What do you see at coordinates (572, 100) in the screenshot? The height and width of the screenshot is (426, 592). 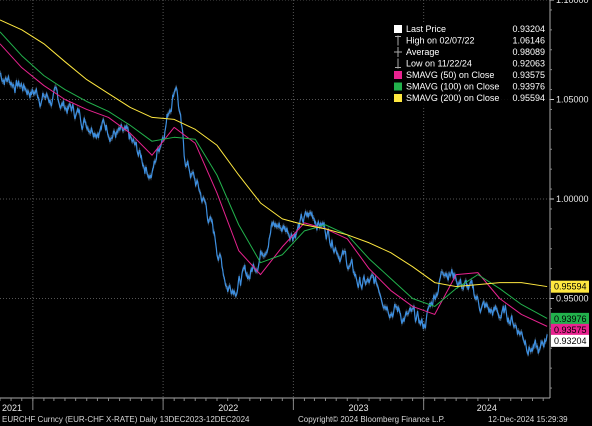 I see `y-tick-label: 1.05000` at bounding box center [572, 100].